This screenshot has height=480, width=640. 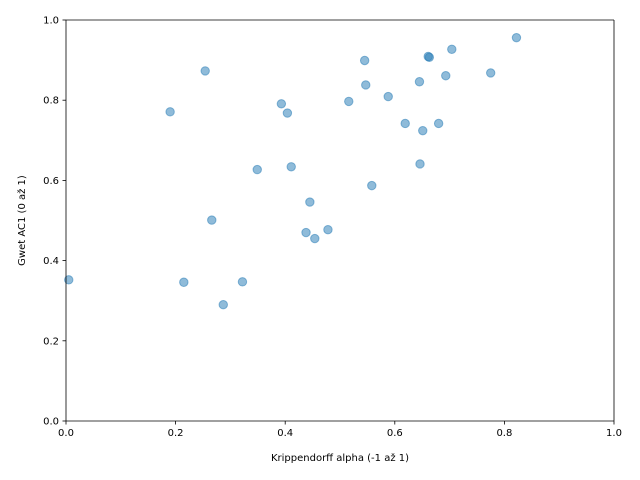 What do you see at coordinates (51, 21) in the screenshot?
I see `y-tick-label: 1.0` at bounding box center [51, 21].